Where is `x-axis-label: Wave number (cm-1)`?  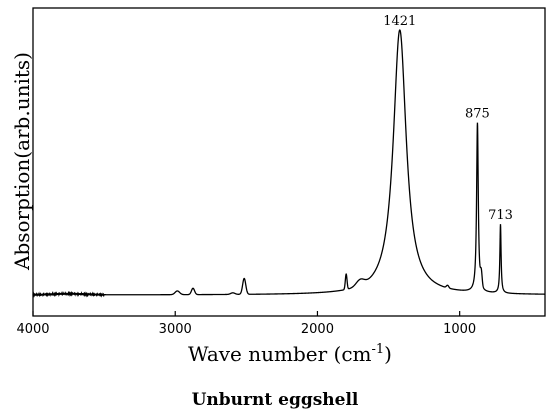 x-axis-label: Wave number (cm-1) is located at coordinates (290, 354).